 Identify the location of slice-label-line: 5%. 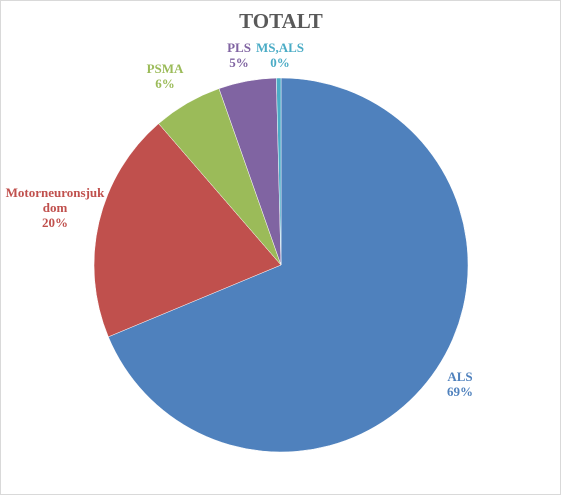
(239, 62).